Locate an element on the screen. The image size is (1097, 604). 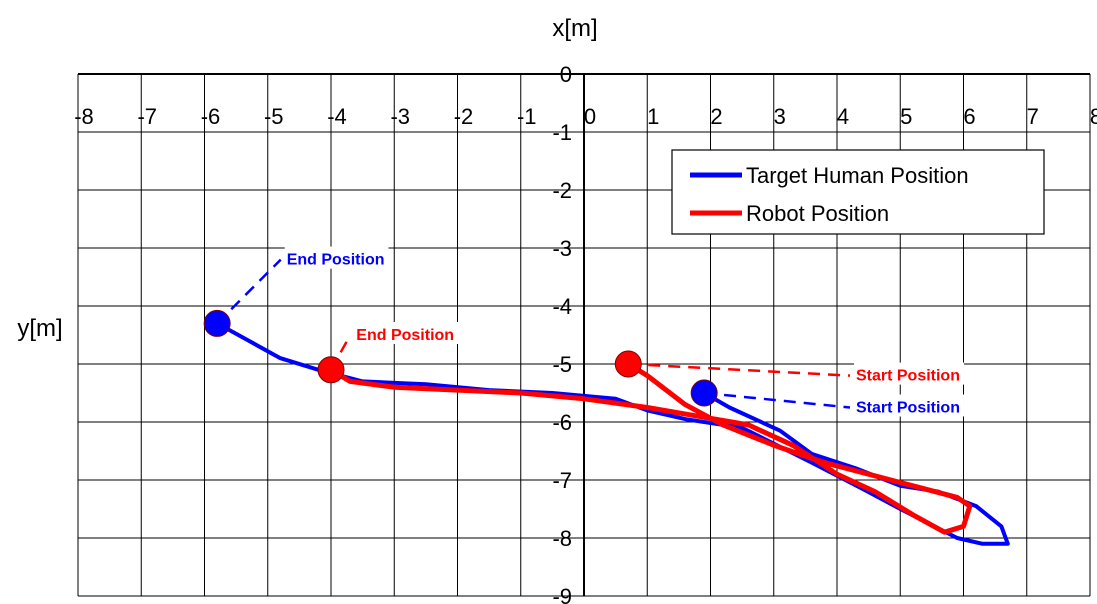
target-human-end-label-background is located at coordinates (336, 257).